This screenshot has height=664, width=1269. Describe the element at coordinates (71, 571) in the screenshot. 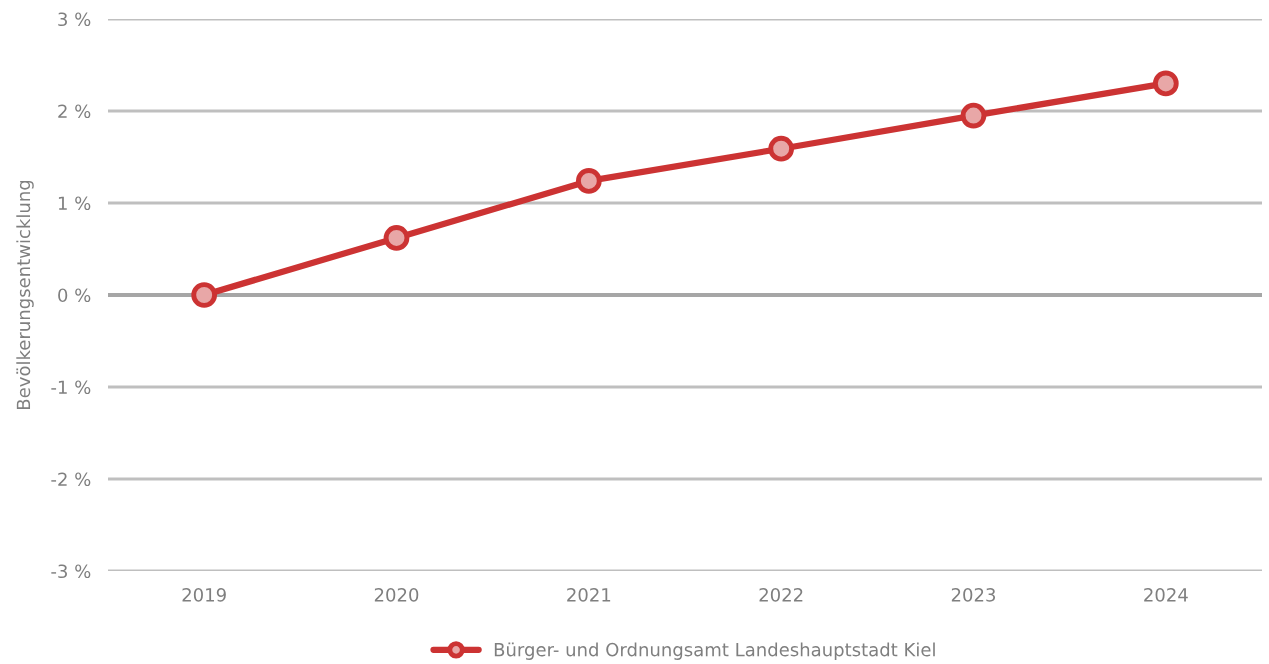

I see `y-tick-label: -3 %` at that location.